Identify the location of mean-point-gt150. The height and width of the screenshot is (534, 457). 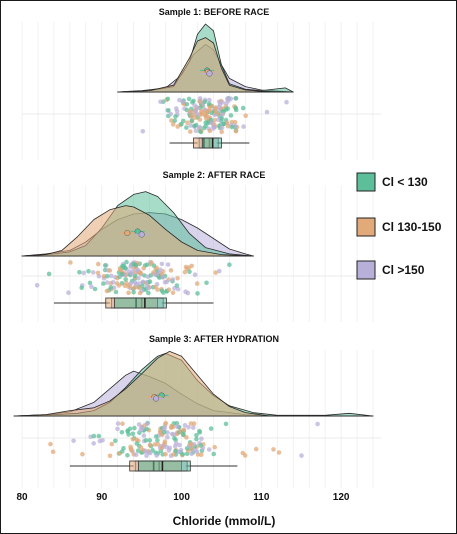
(141, 234).